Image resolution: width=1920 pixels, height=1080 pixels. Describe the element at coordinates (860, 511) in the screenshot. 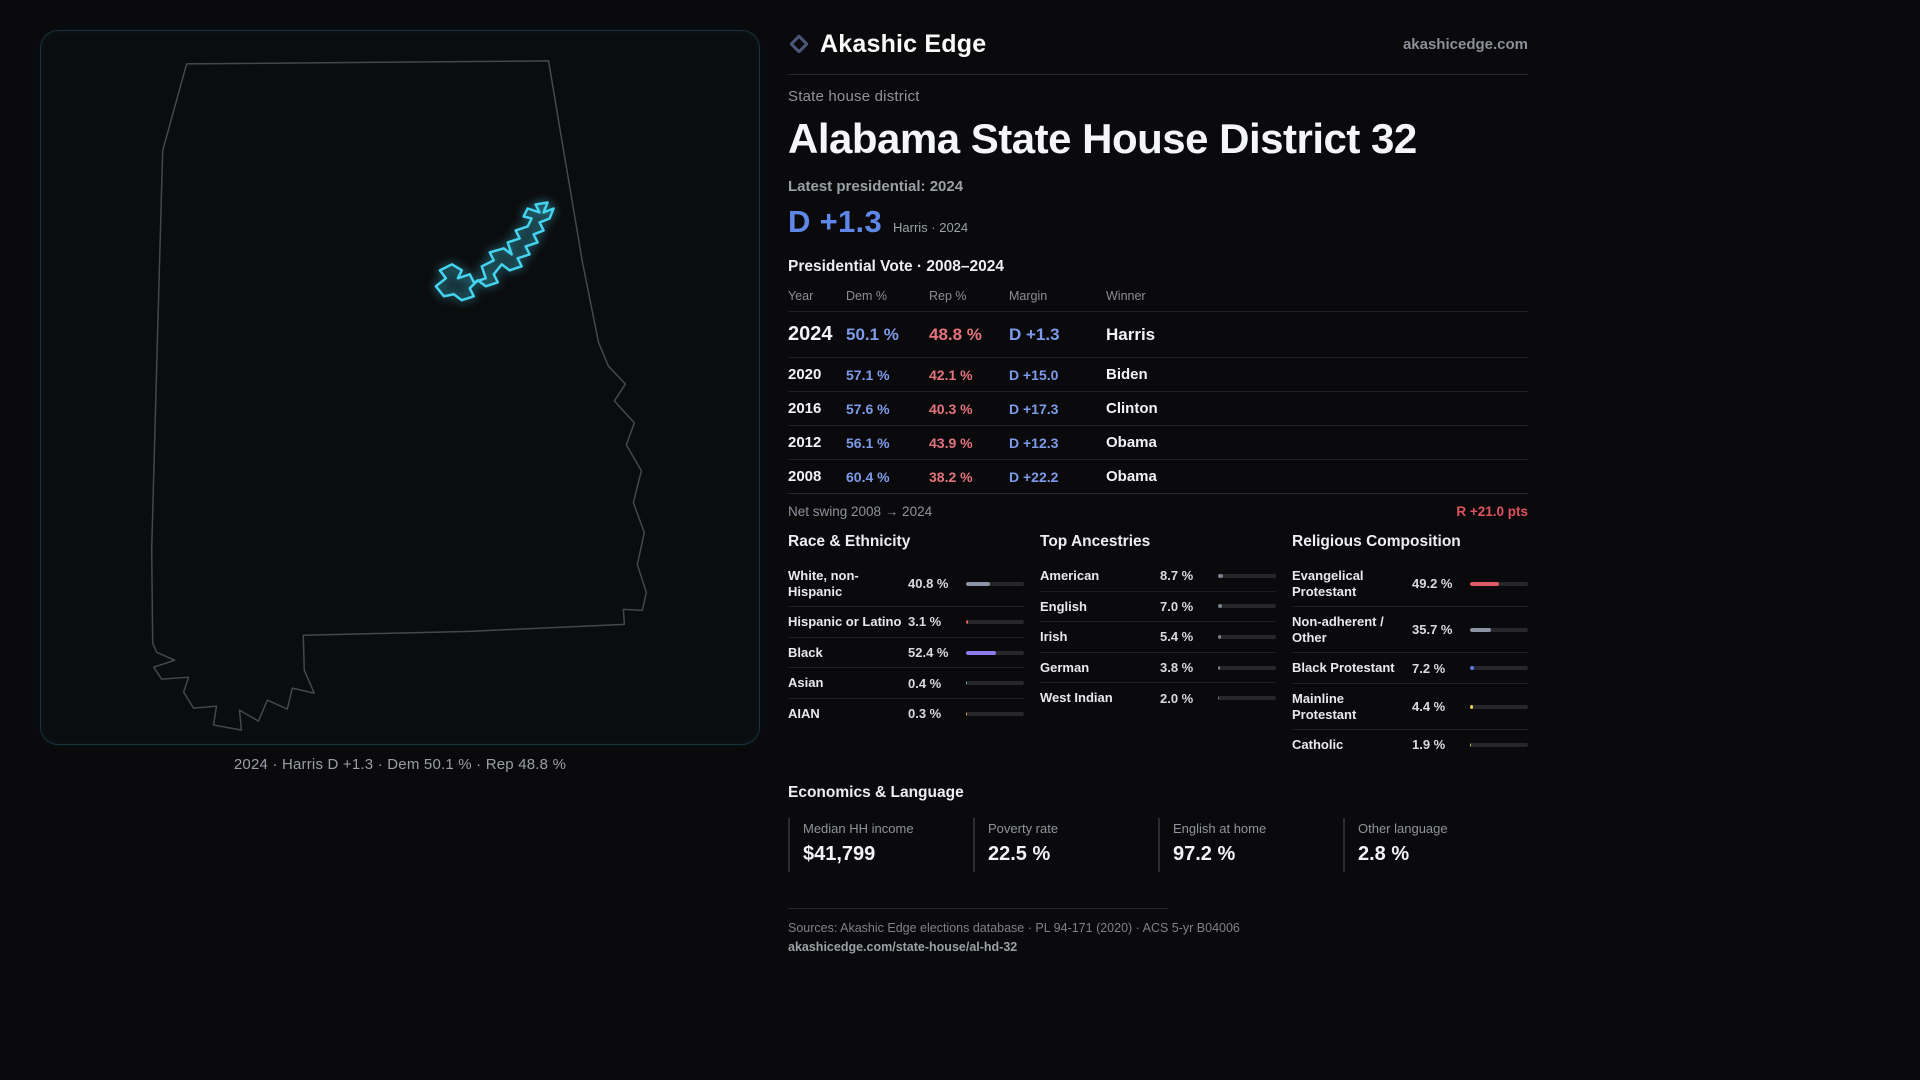

I see `net-swing-label: Net swing 2008 → 2024` at that location.